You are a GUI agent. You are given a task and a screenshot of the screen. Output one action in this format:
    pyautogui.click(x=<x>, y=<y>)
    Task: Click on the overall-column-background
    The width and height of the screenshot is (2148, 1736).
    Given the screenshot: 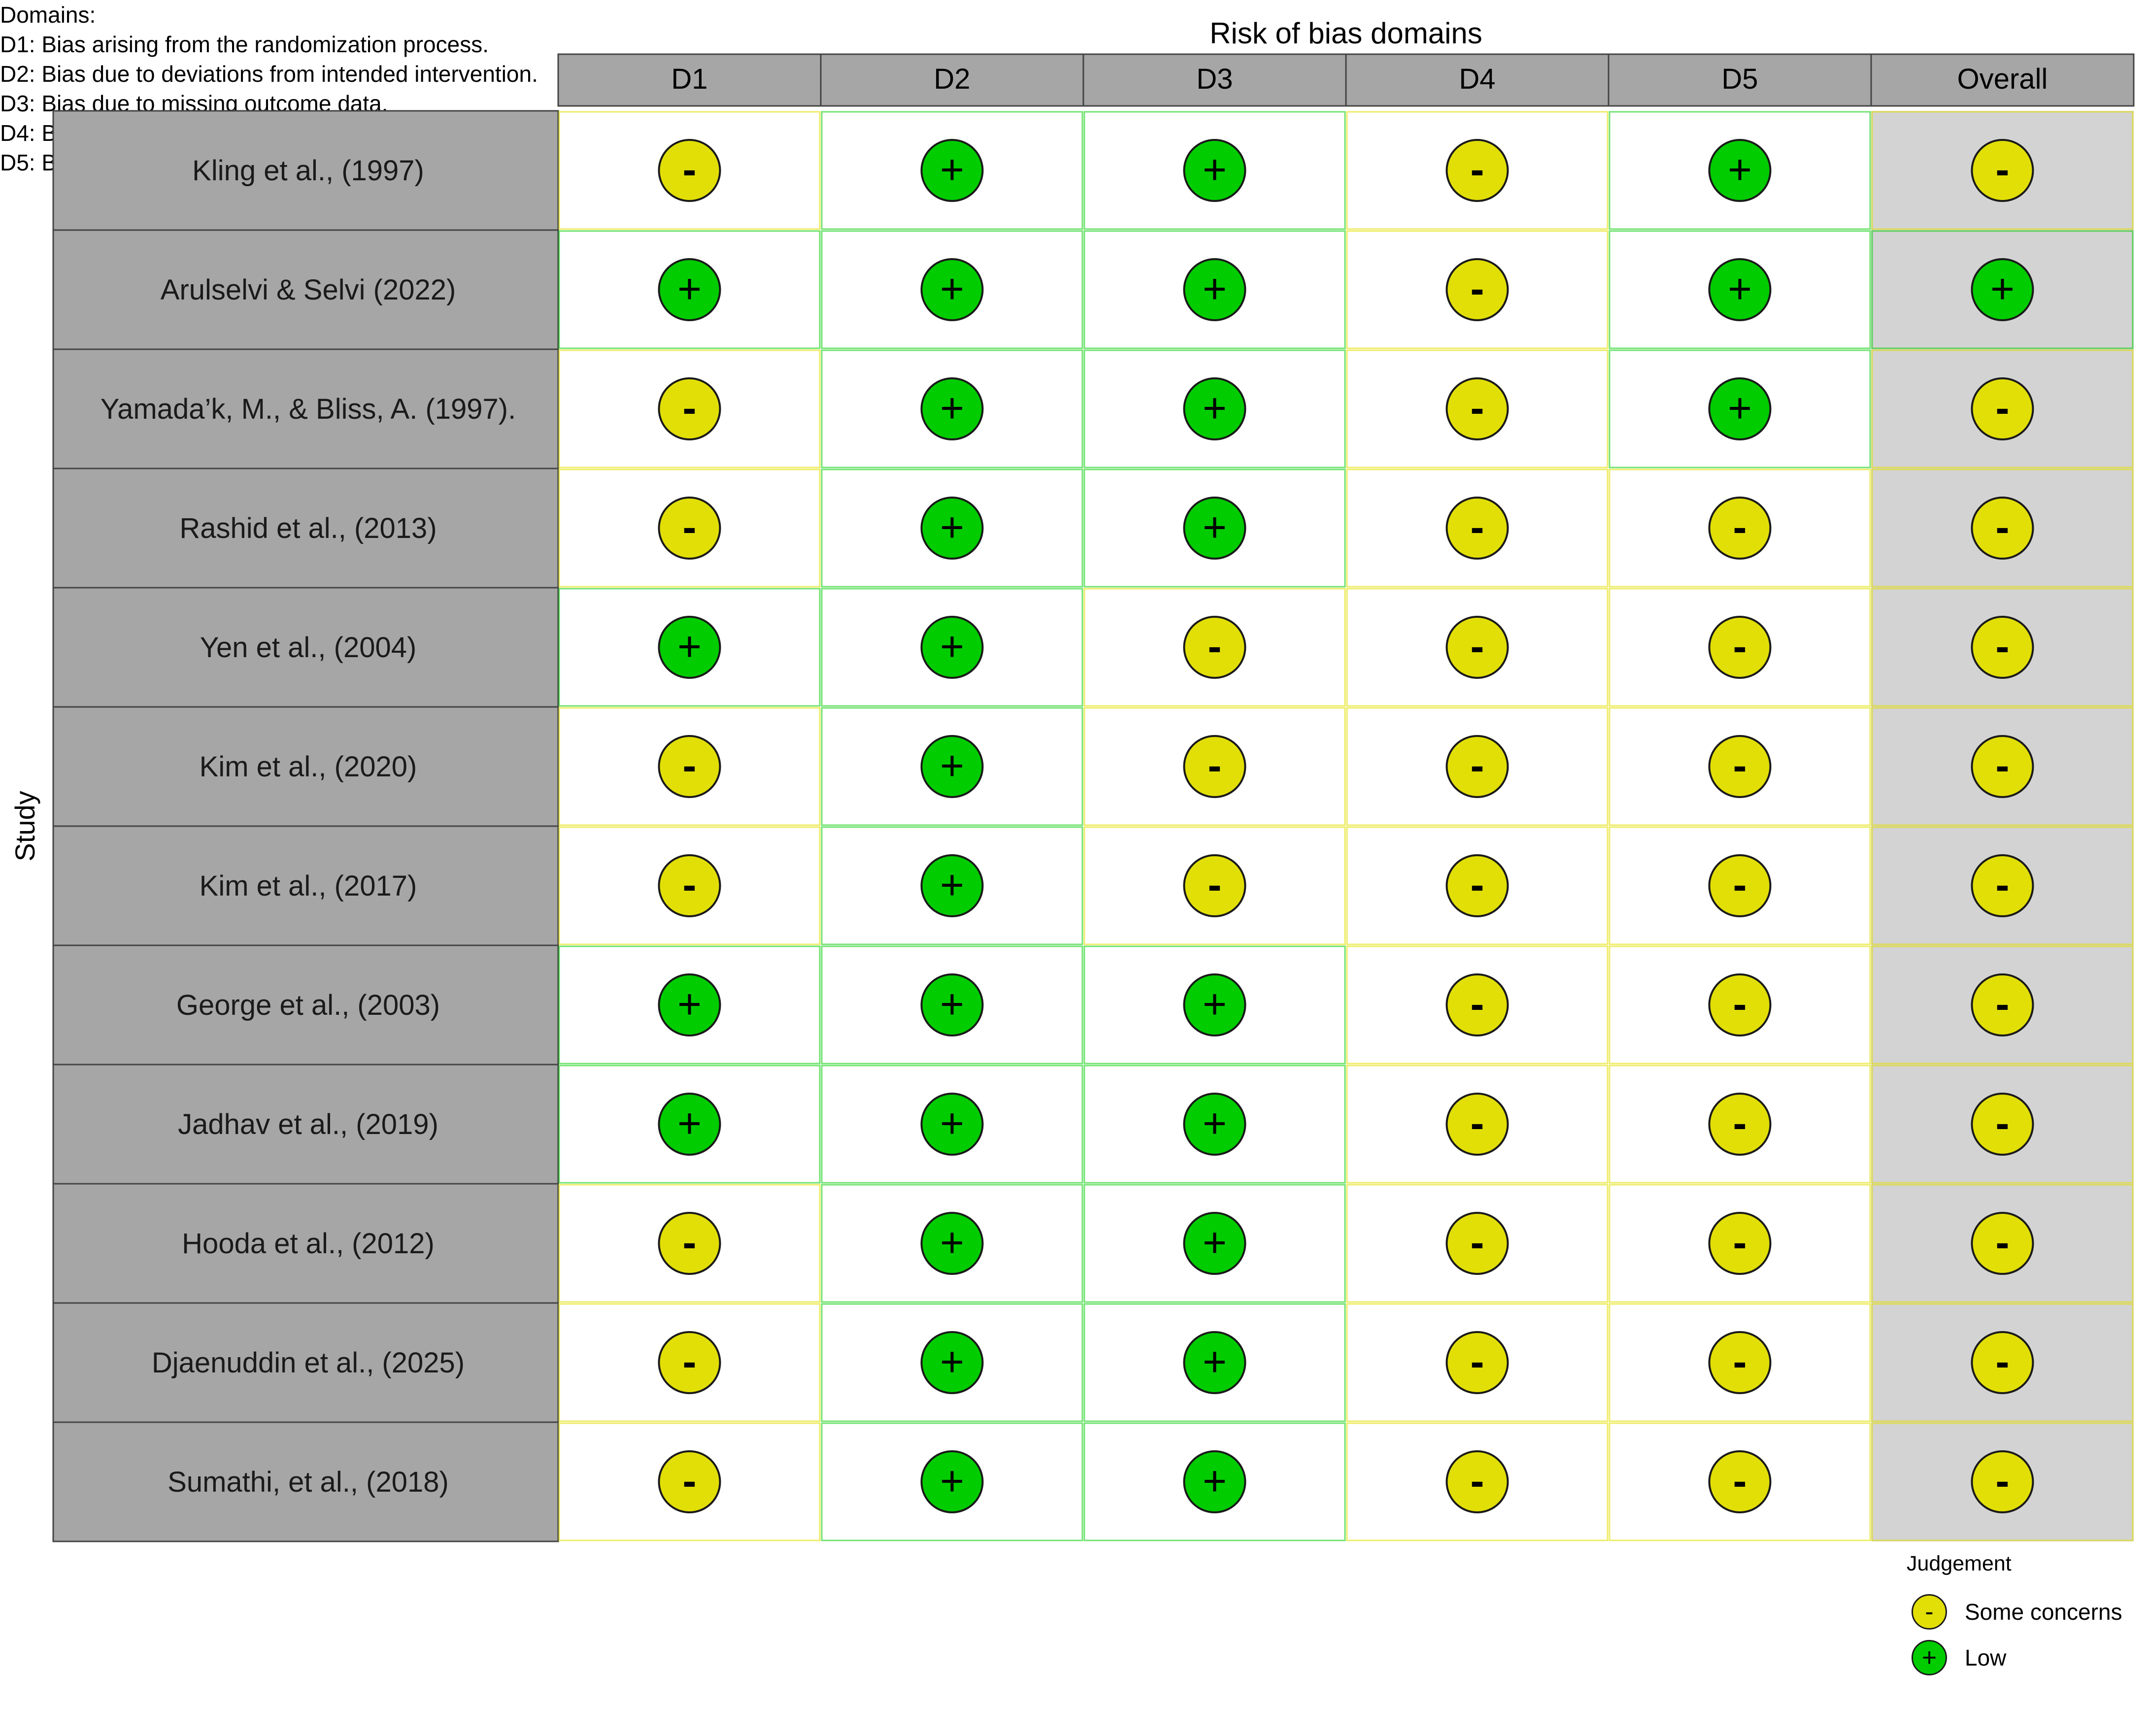 What is the action you would take?
    pyautogui.click(x=2002, y=826)
    